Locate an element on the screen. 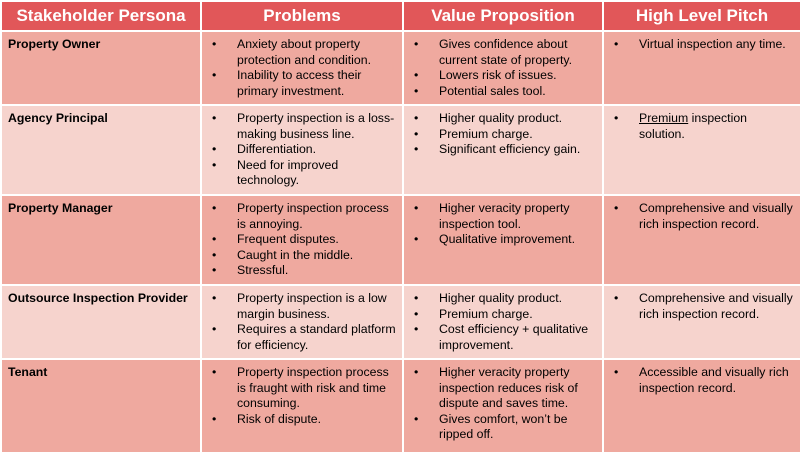  list-item: Premium inspection solution. is located at coordinates (702, 126).